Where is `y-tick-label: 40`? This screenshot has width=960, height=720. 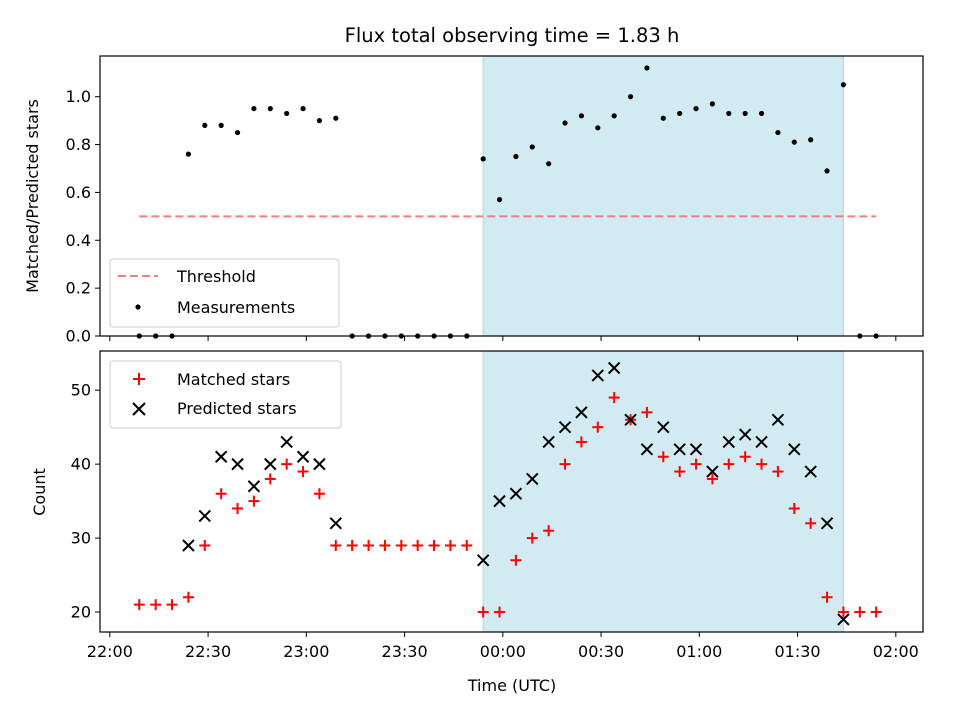
y-tick-label: 40 is located at coordinates (81, 464).